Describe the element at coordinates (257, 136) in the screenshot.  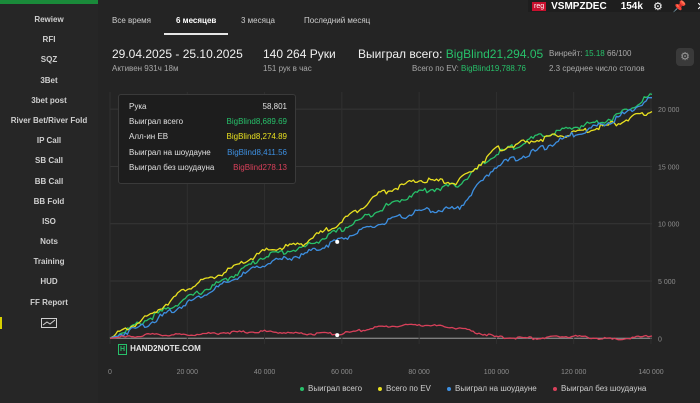
I see `tooltip-value: BigBlind8,274.89` at that location.